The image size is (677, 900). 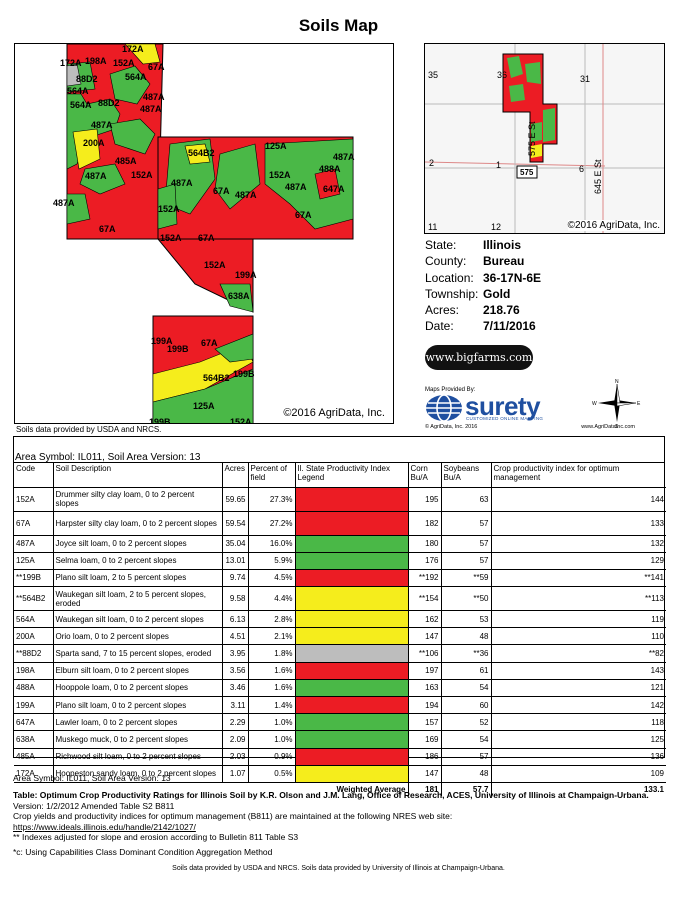 What do you see at coordinates (505, 418) in the screenshot?
I see `surety-tagline: CUSTOMIZED ONLINE MAPPING` at bounding box center [505, 418].